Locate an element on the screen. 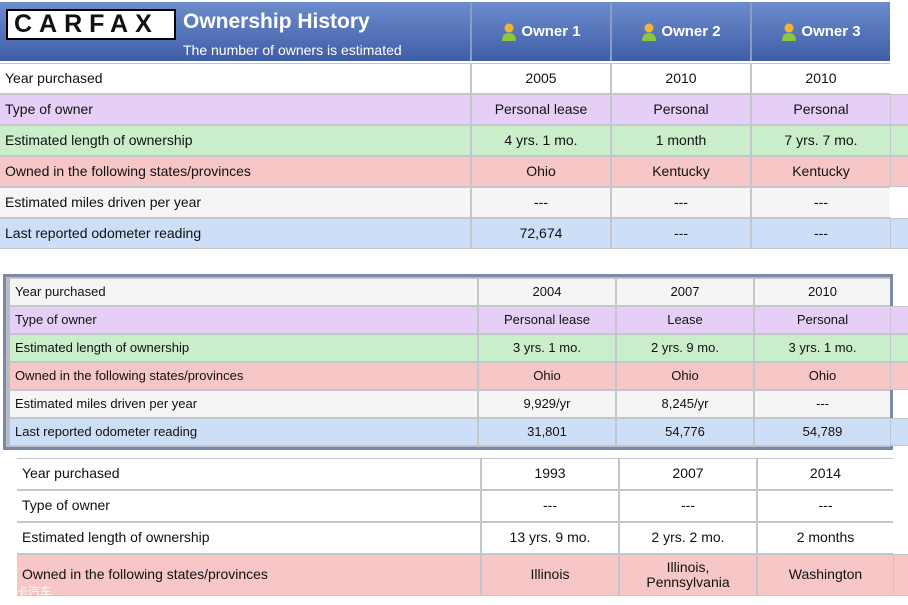 The height and width of the screenshot is (605, 908). cell-value: 13 yrs. 9 mo. is located at coordinates (550, 538).